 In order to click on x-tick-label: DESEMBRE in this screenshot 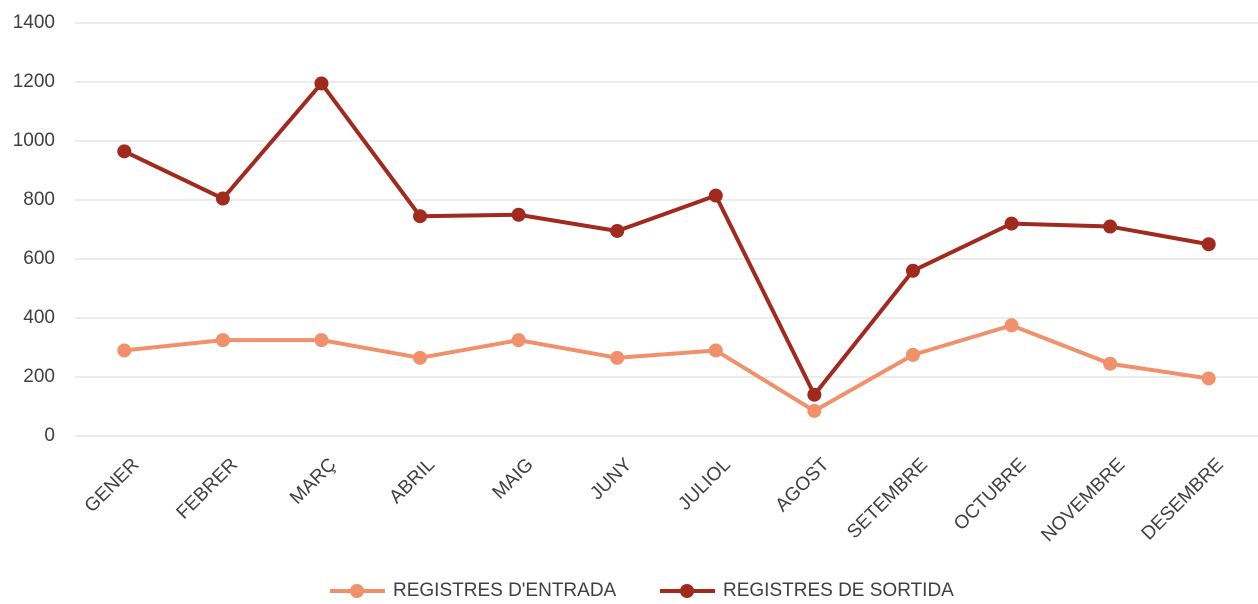, I will do `click(1183, 499)`.